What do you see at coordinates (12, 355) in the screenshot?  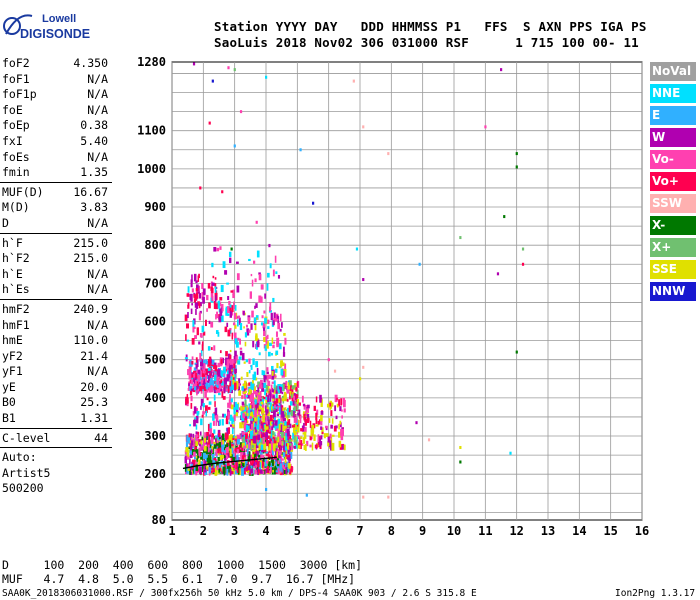 I see `param-name: yF2` at bounding box center [12, 355].